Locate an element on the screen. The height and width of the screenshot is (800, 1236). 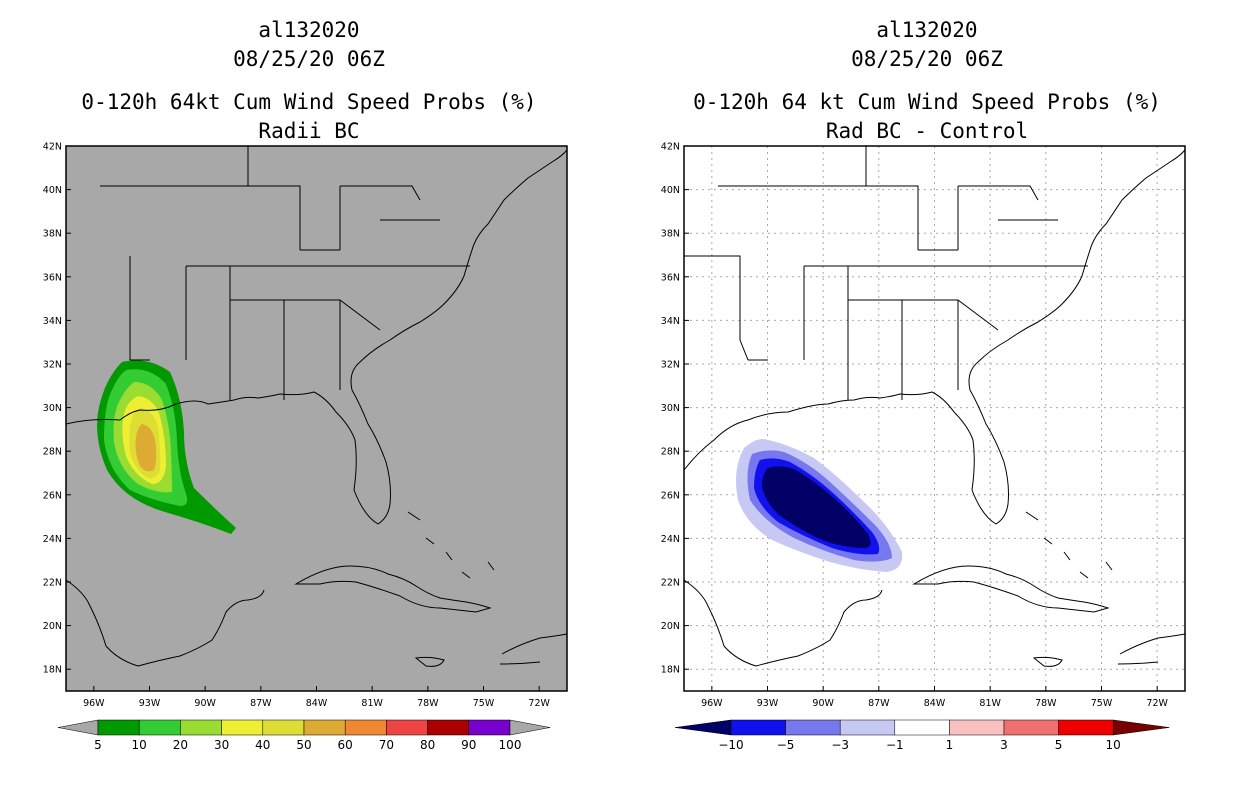
right-lat-label: 22N is located at coordinates (670, 583).